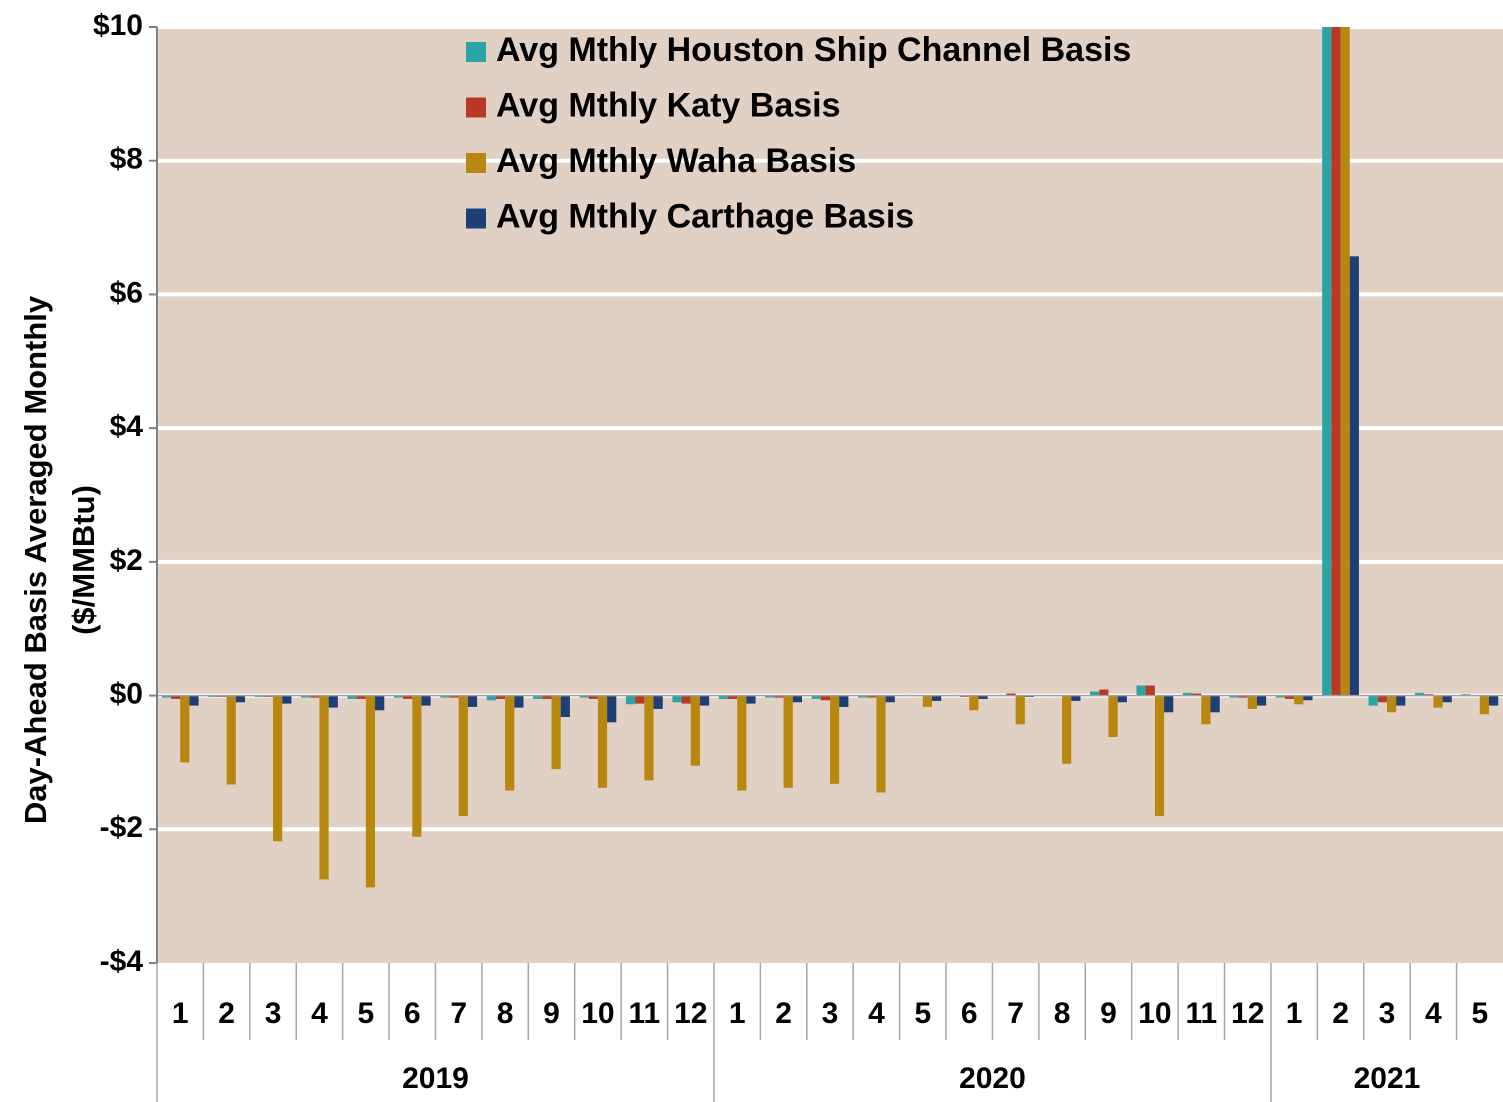 This screenshot has height=1102, width=1503. Describe the element at coordinates (813, 50) in the screenshot. I see `legend-label: Avg Mthly Houston Ship Channel Basis` at that location.